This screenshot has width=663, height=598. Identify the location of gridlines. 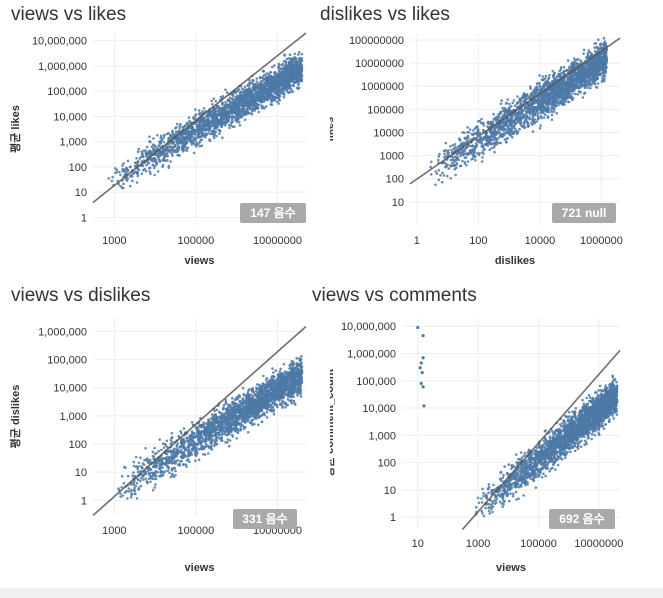
(199, 129).